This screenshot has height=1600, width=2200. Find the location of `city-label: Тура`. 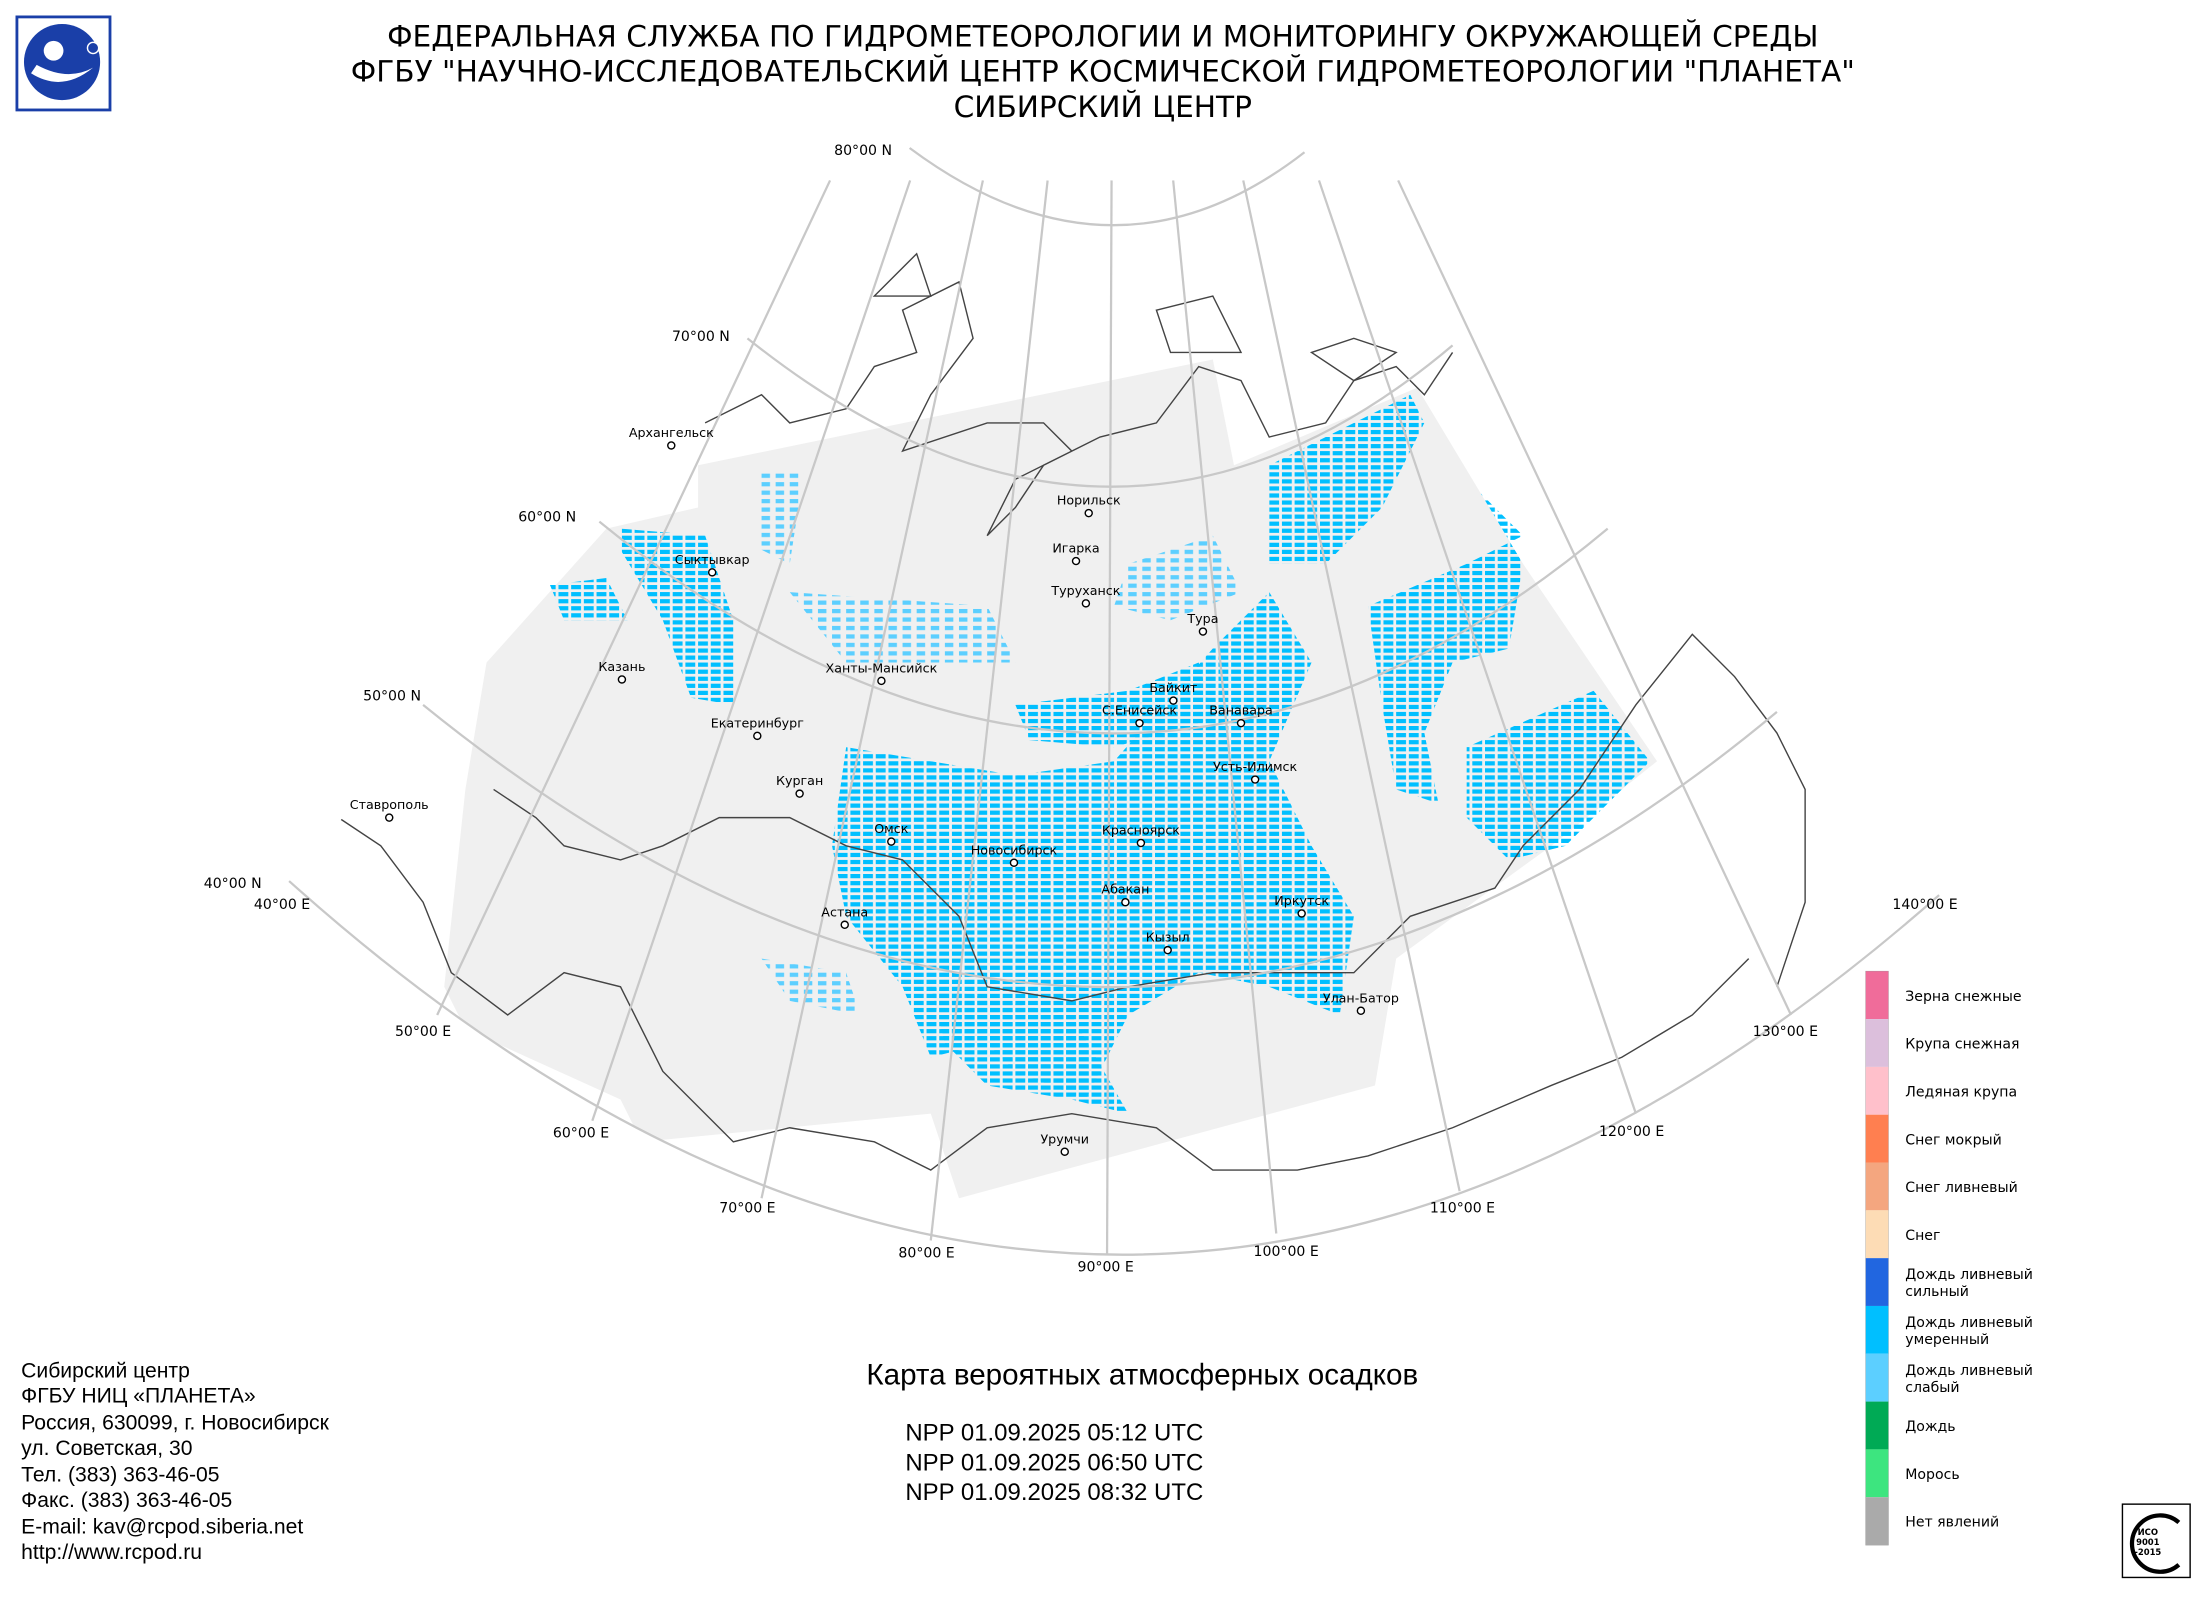

city-label: Тура is located at coordinates (1202, 618).